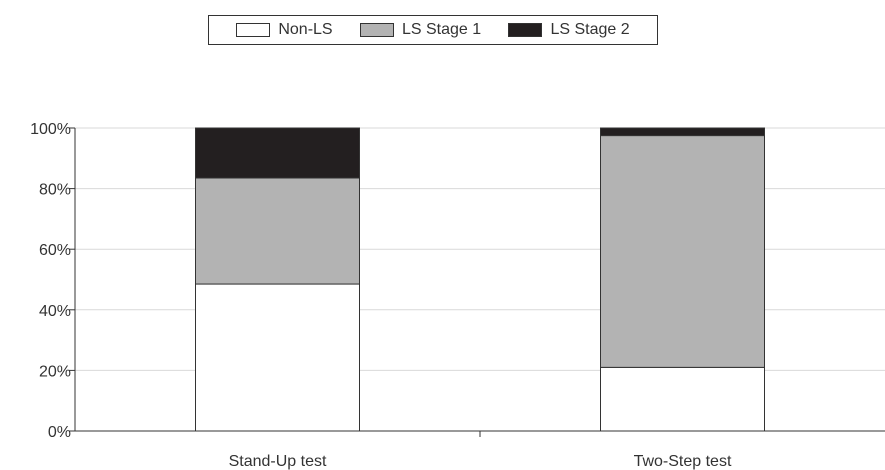 The image size is (885, 470). Describe the element at coordinates (305, 29) in the screenshot. I see `legend-label-non-ls: Non-LS` at that location.